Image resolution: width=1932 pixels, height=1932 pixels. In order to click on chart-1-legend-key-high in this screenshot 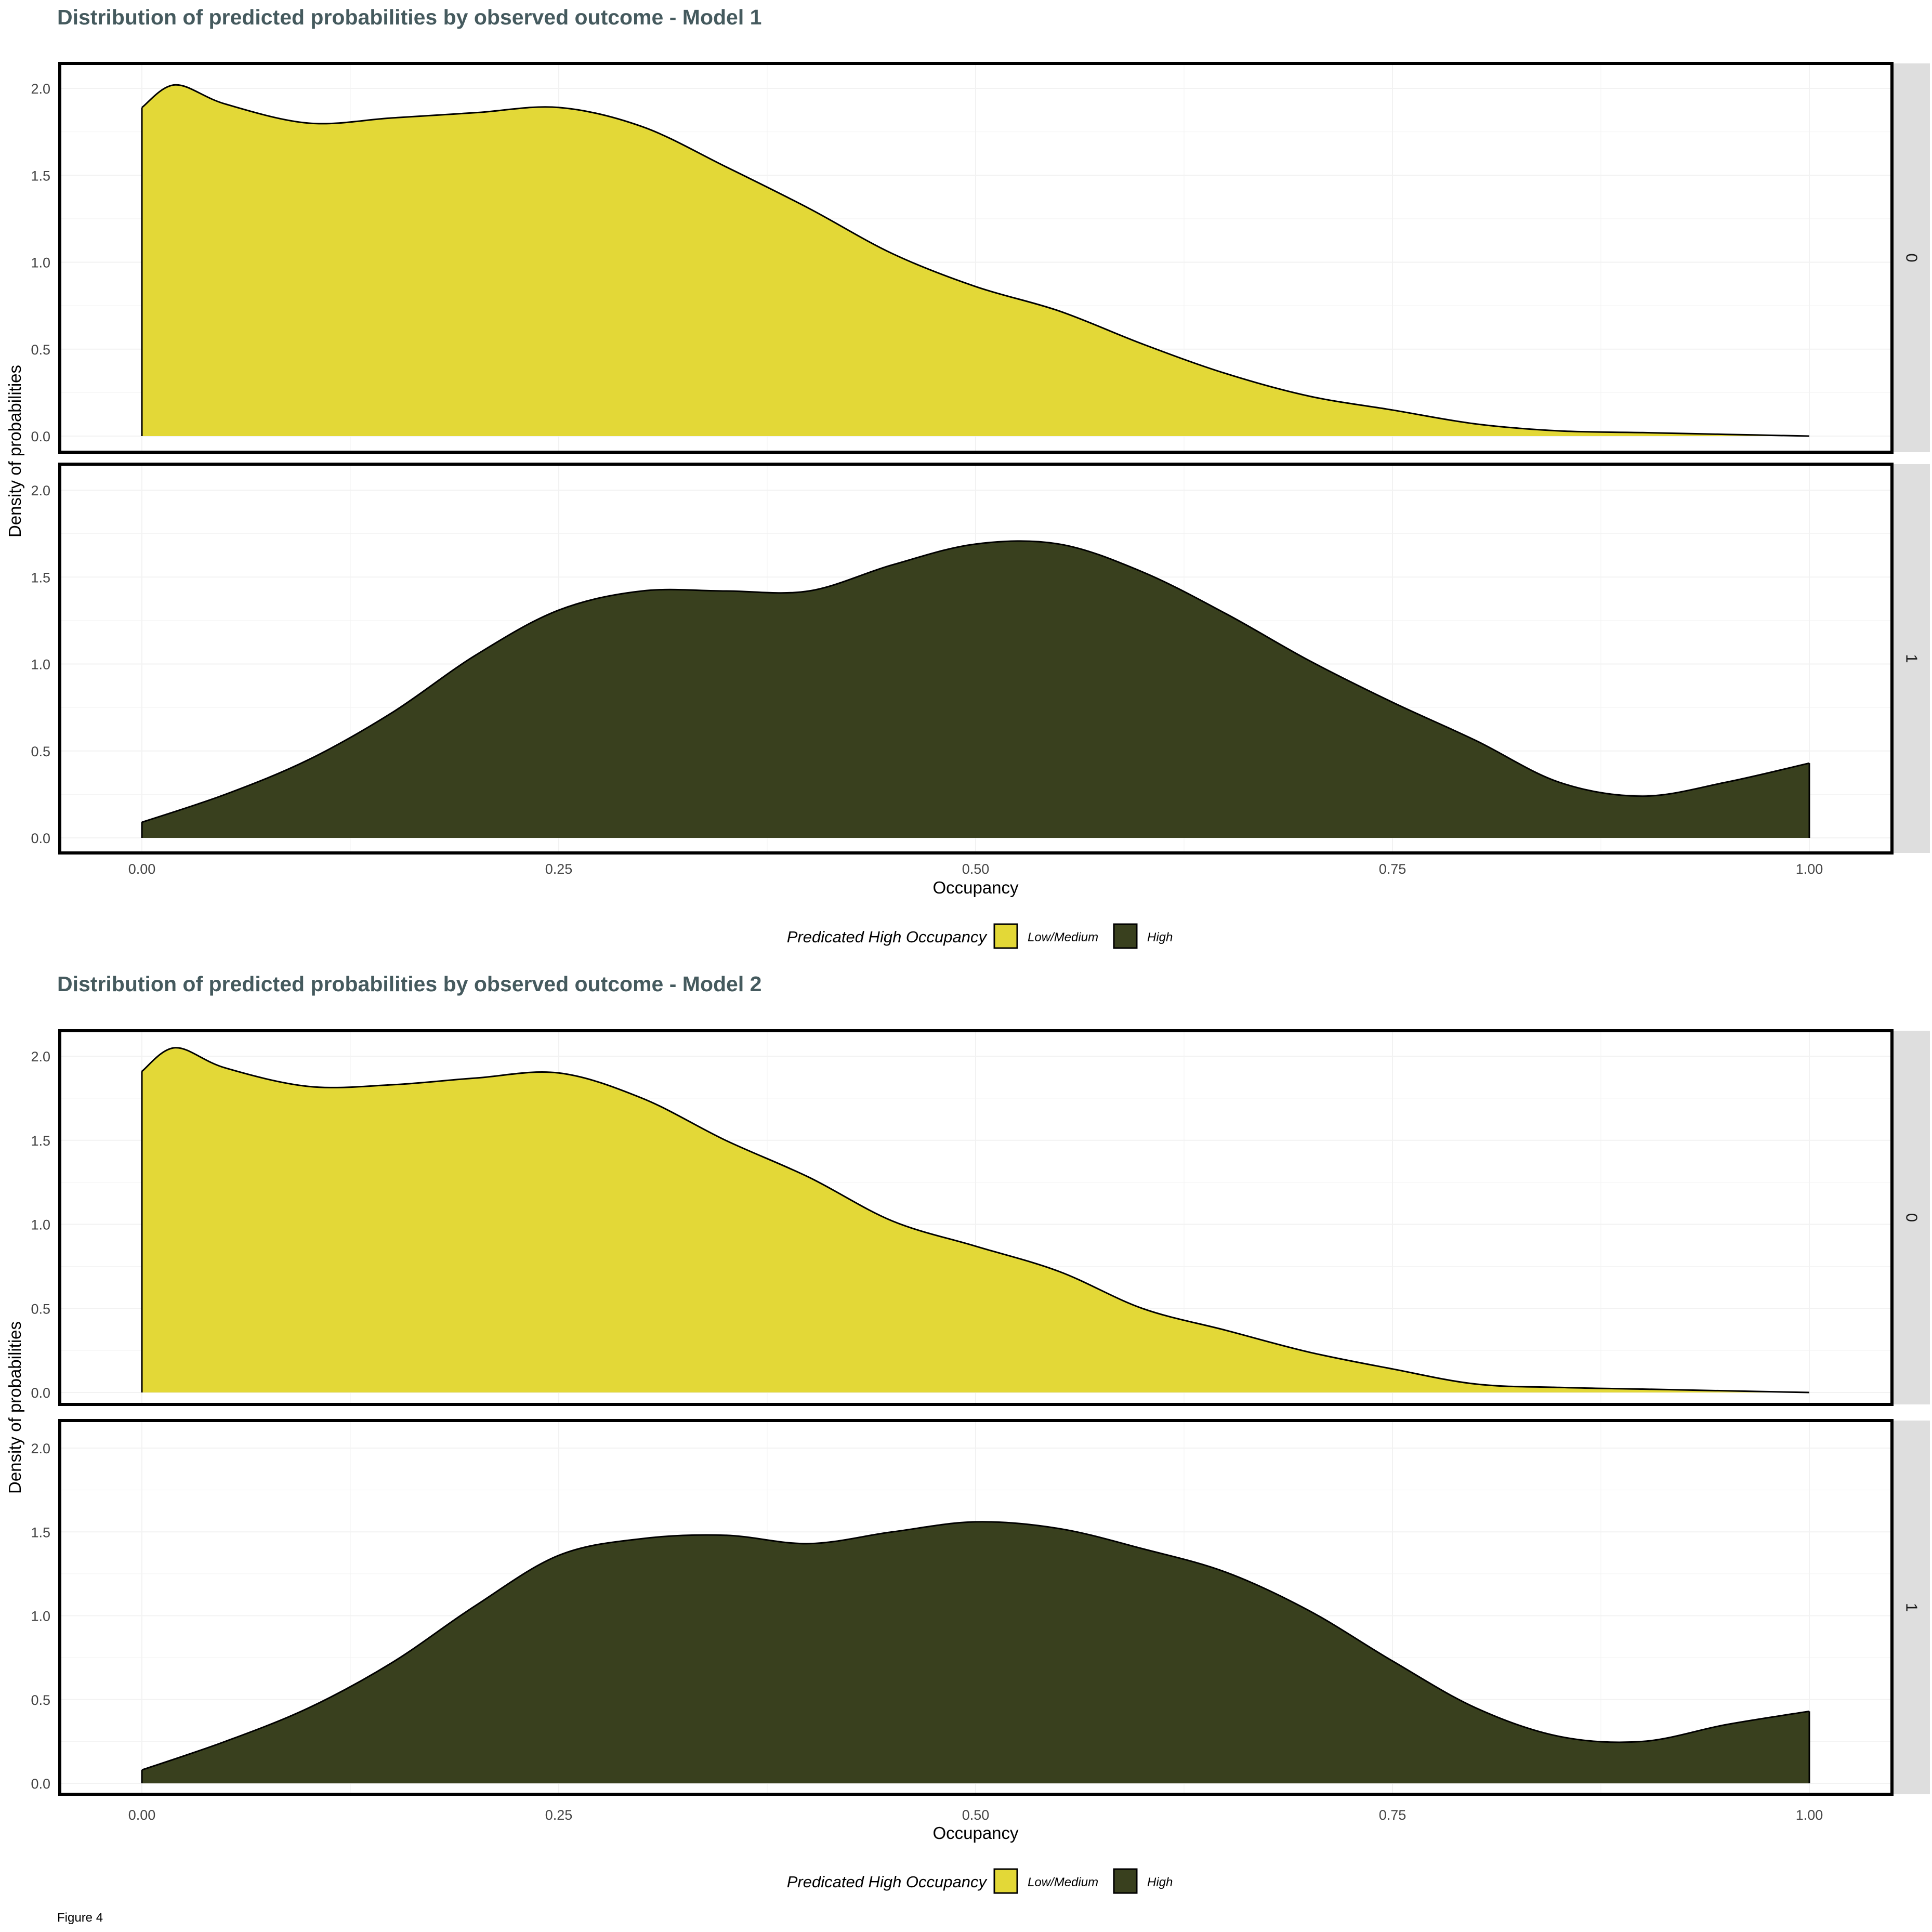, I will do `click(1125, 936)`.